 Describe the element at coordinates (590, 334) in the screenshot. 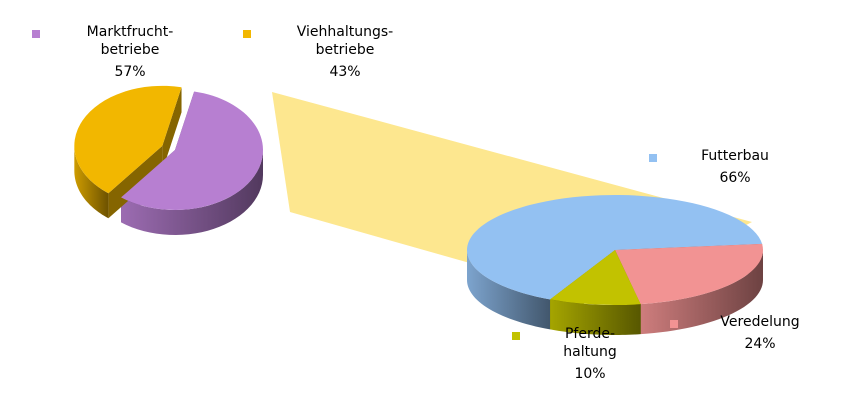

I see `label-line: Pferde-` at that location.